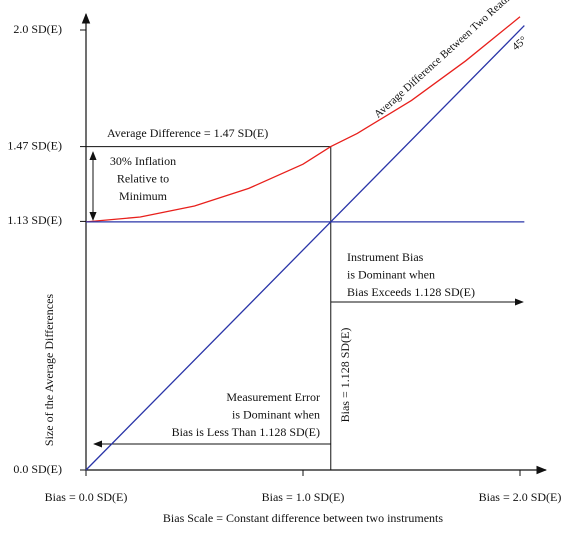  Describe the element at coordinates (37, 29) in the screenshot. I see `y-tick-label: 2.0 SD(E)` at that location.